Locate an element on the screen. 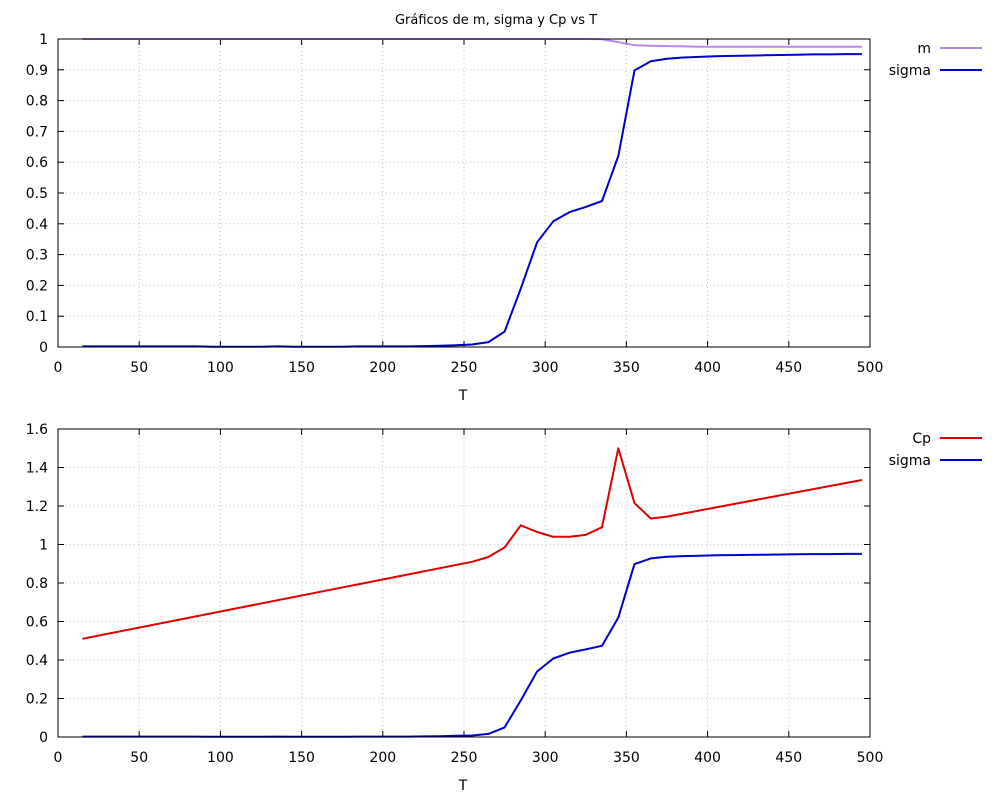 This screenshot has height=800, width=1000. top-x-tick-label: 100 is located at coordinates (220, 368).